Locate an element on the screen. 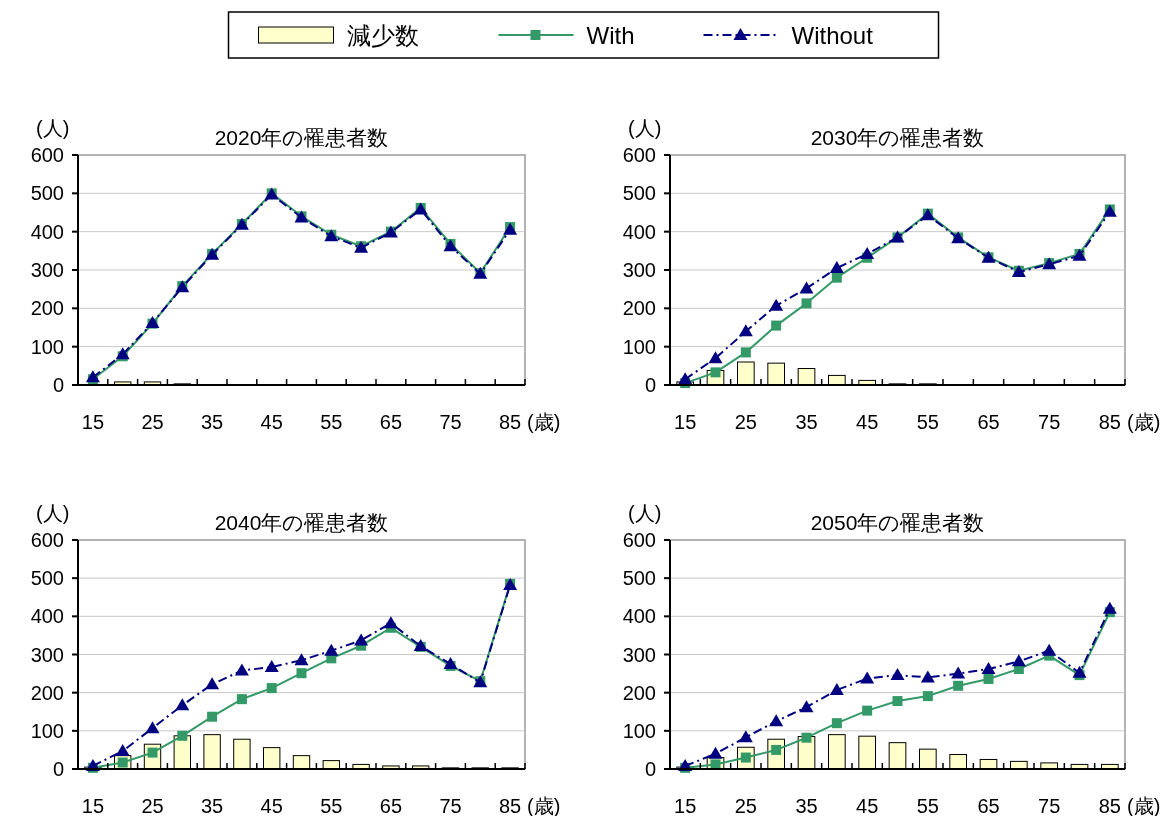  legend-label: With is located at coordinates (610, 35).